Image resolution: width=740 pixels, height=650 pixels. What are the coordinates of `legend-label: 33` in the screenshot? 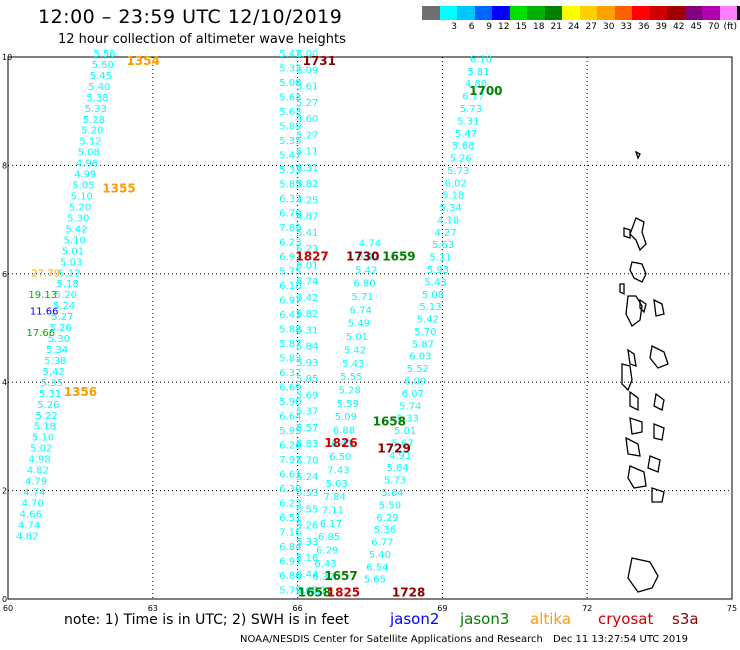 It's located at (626, 27).